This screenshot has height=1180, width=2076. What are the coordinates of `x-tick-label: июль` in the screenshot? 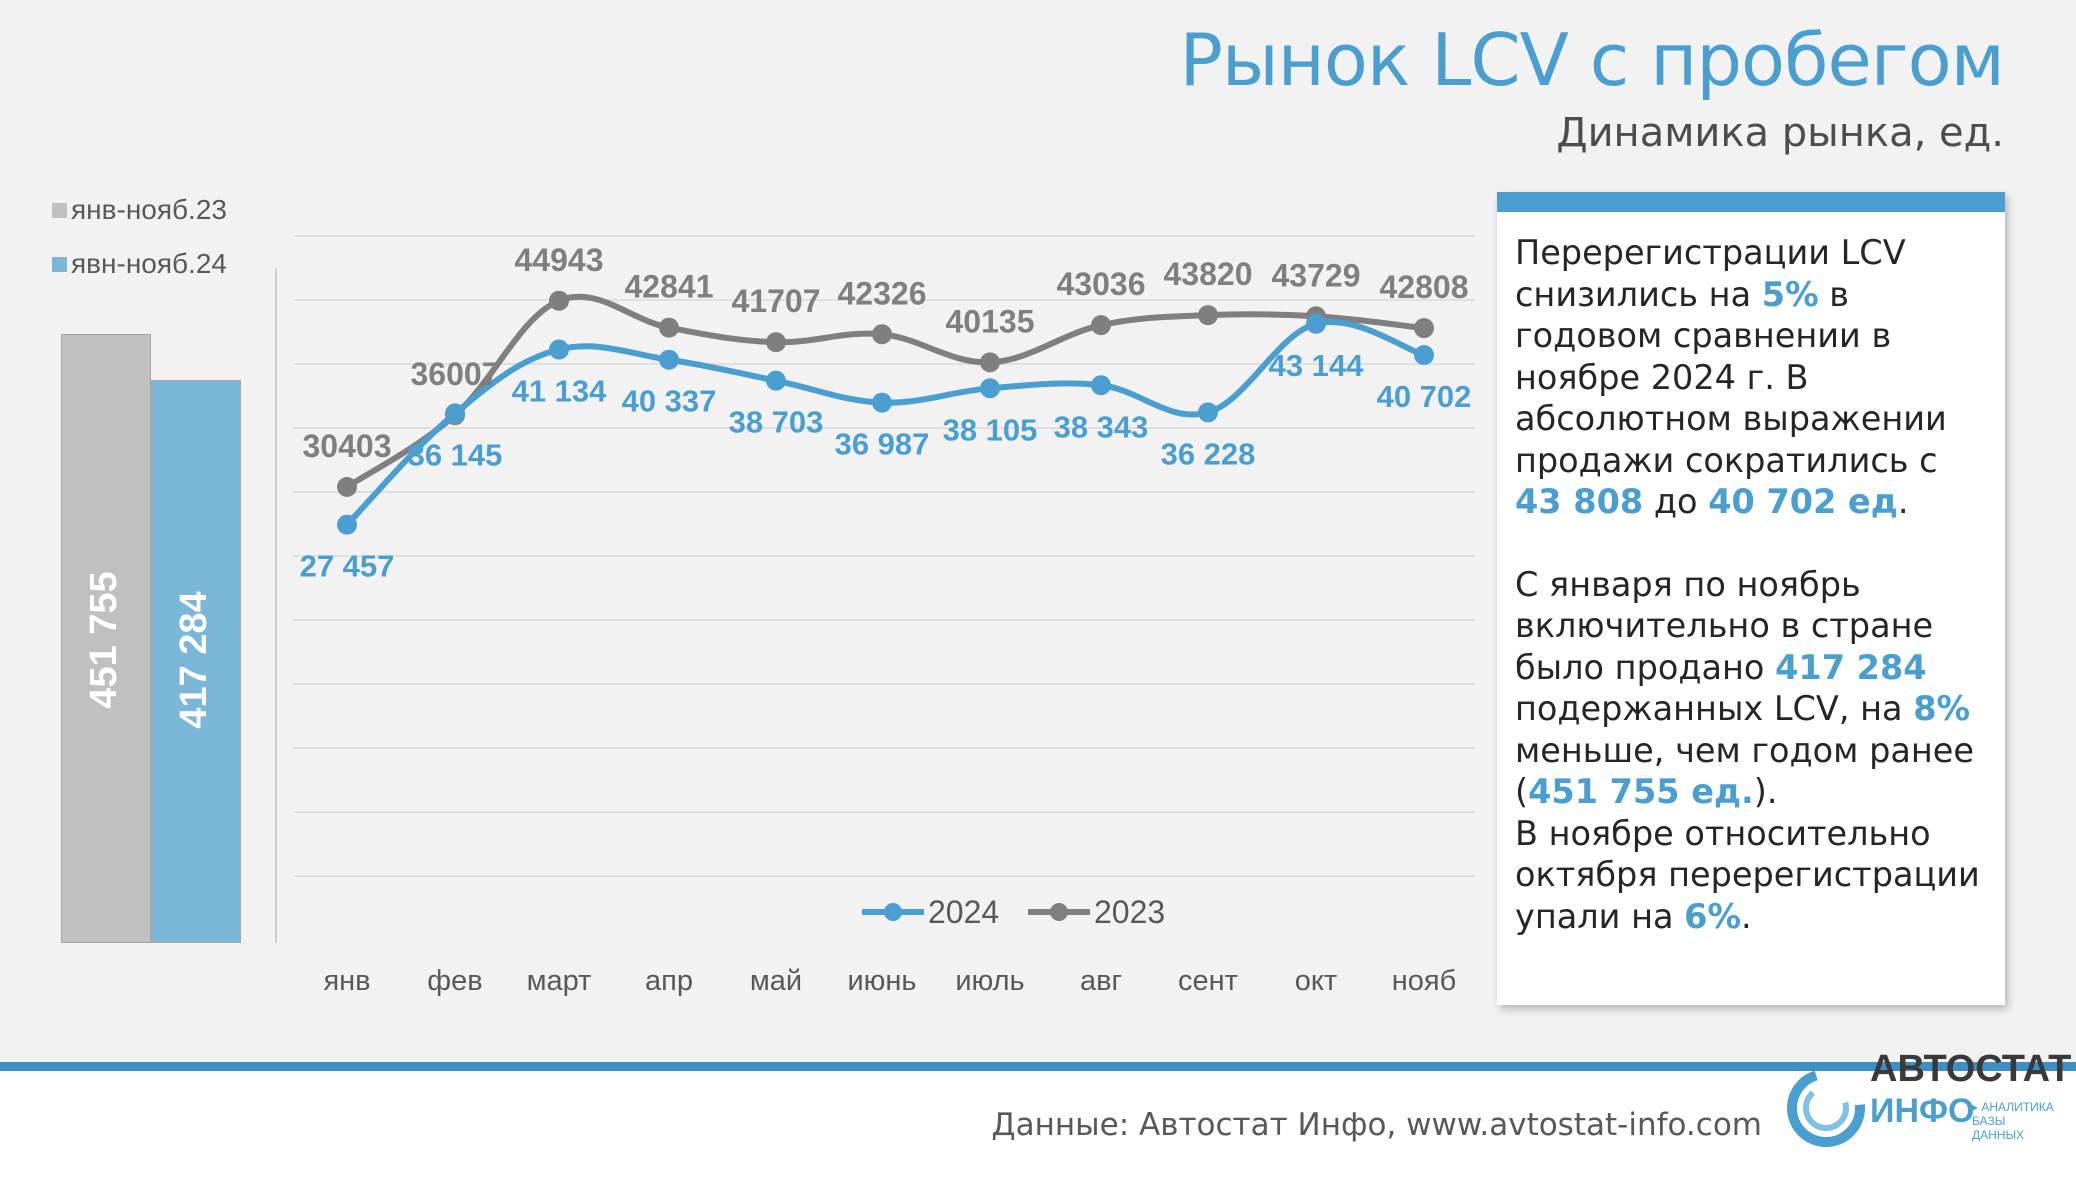 It's located at (989, 981).